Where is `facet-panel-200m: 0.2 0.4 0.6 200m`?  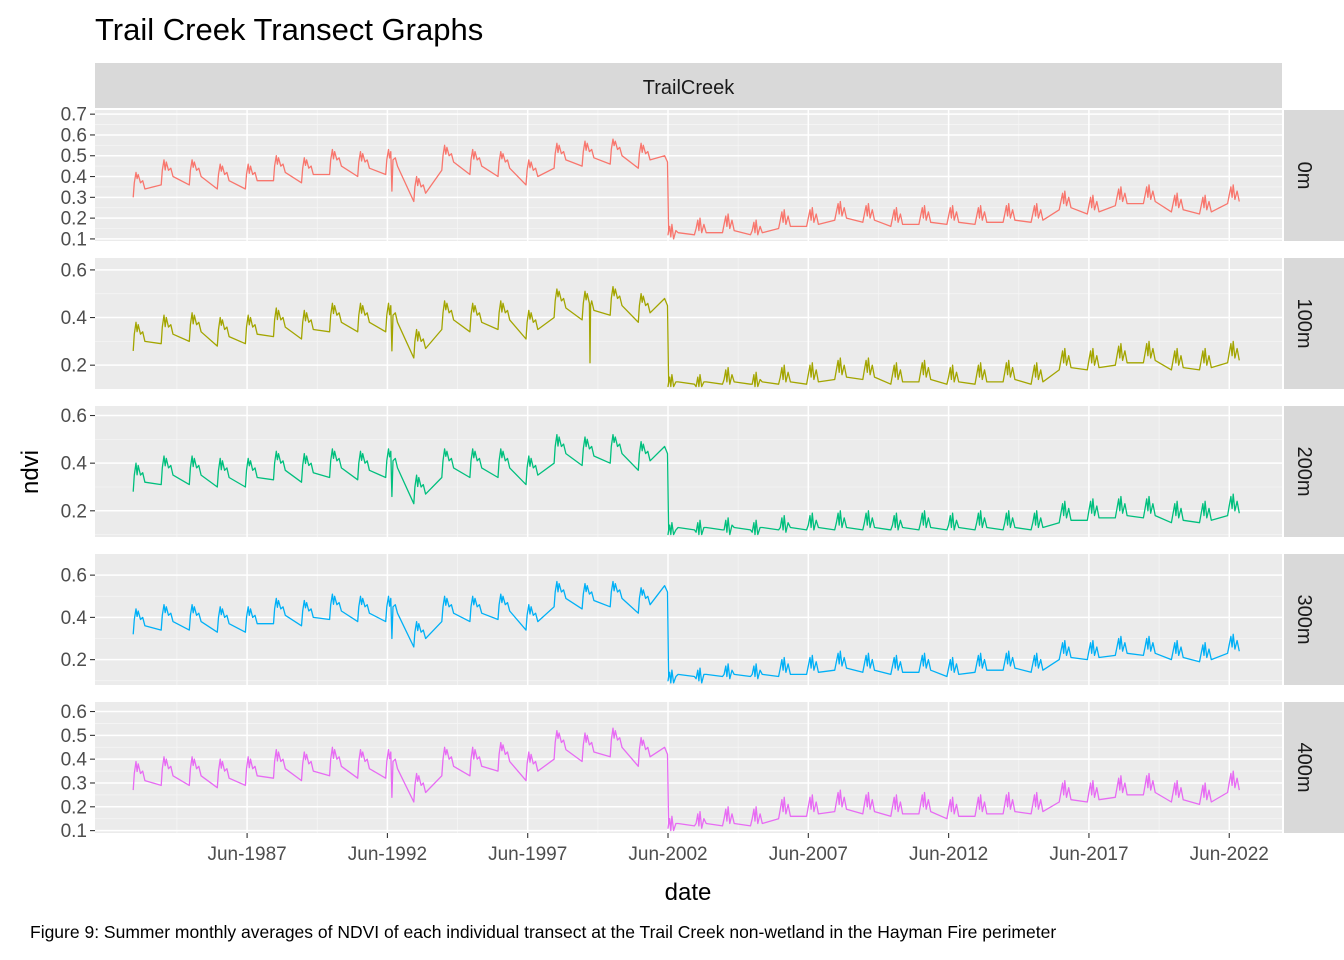 facet-panel-200m: 0.2 0.4 0.6 200m is located at coordinates (702, 471).